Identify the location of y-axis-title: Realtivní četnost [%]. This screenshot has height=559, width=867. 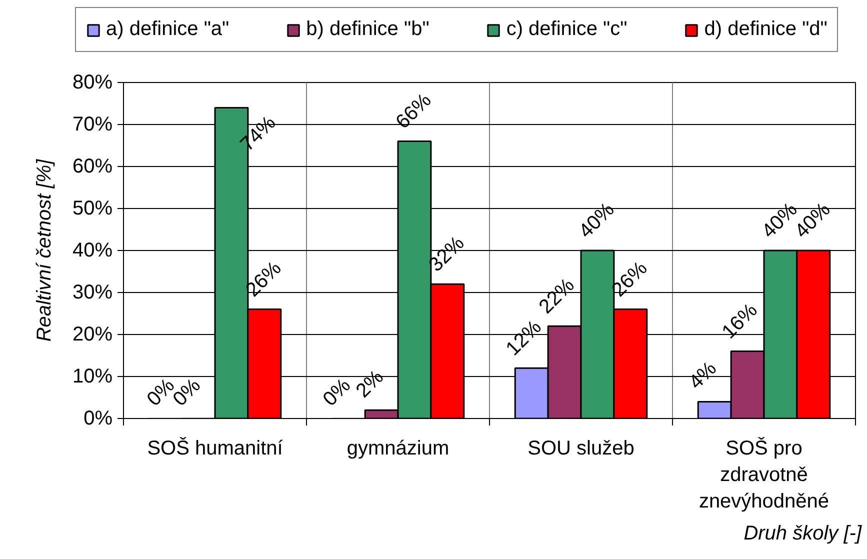
(44, 250).